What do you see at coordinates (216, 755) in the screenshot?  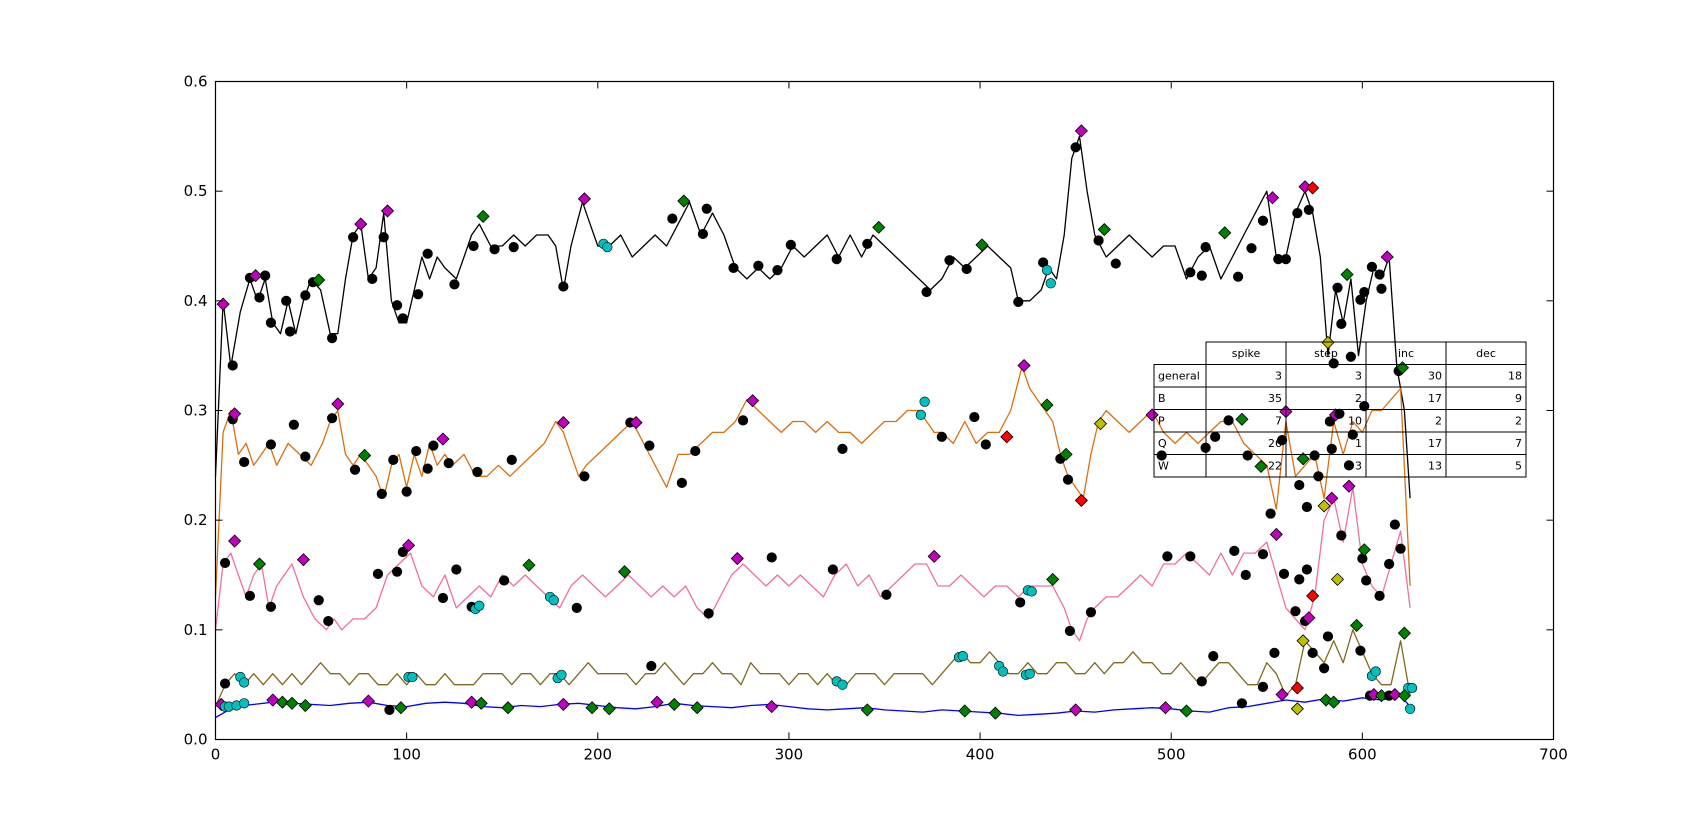 I see `x-tick-label: 0` at bounding box center [216, 755].